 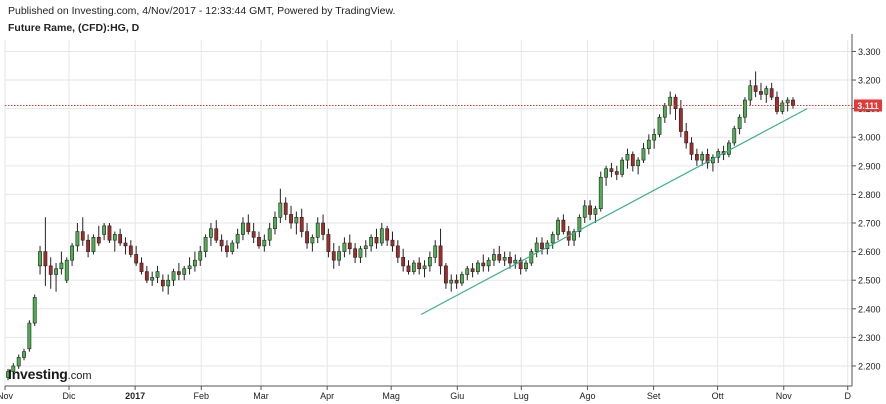 I want to click on x-tick-label: Feb, so click(x=202, y=396).